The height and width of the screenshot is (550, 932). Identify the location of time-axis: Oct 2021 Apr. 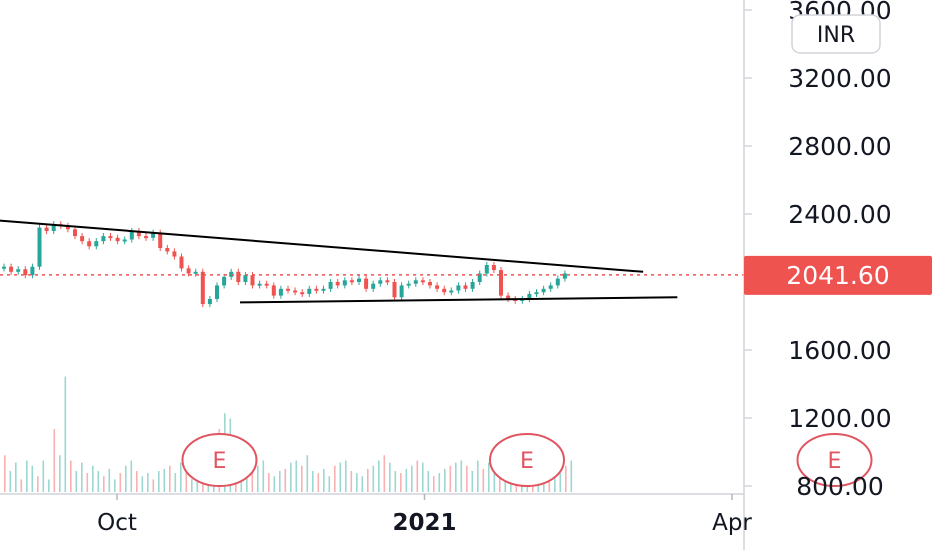
(424, 515).